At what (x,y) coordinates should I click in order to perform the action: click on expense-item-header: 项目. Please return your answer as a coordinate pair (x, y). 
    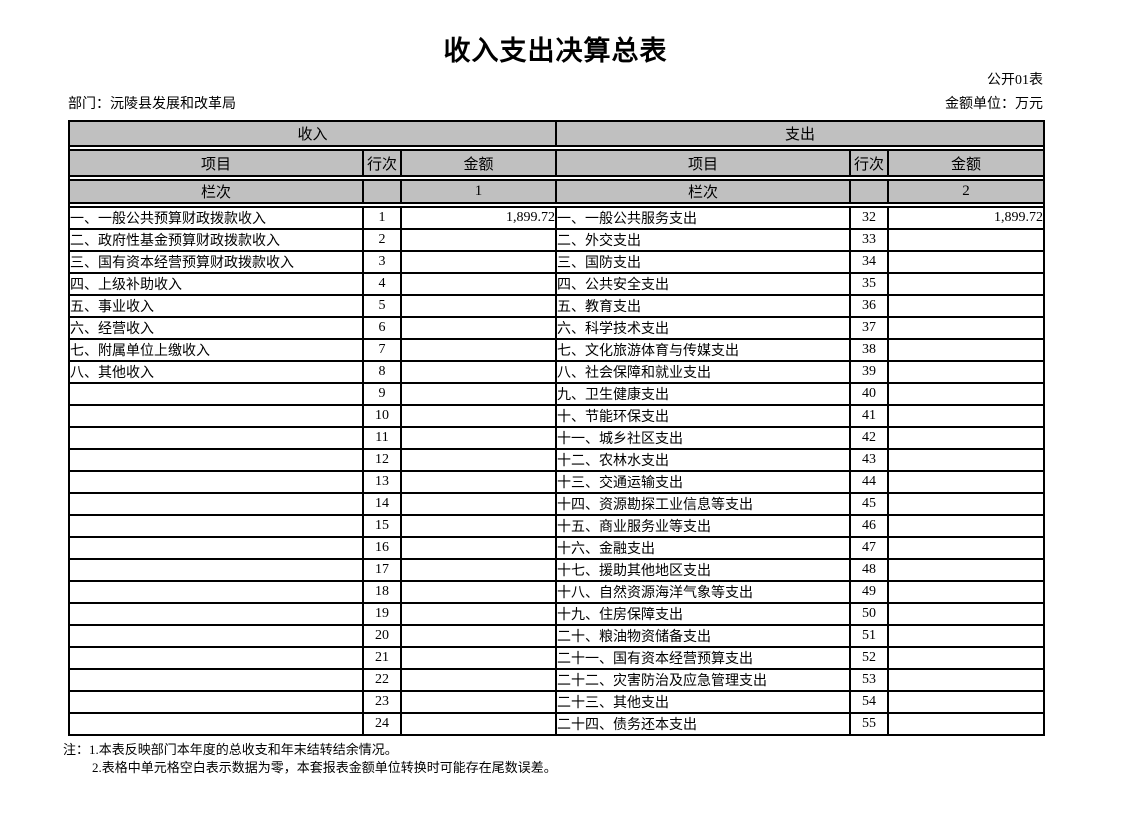
    Looking at the image, I should click on (703, 163).